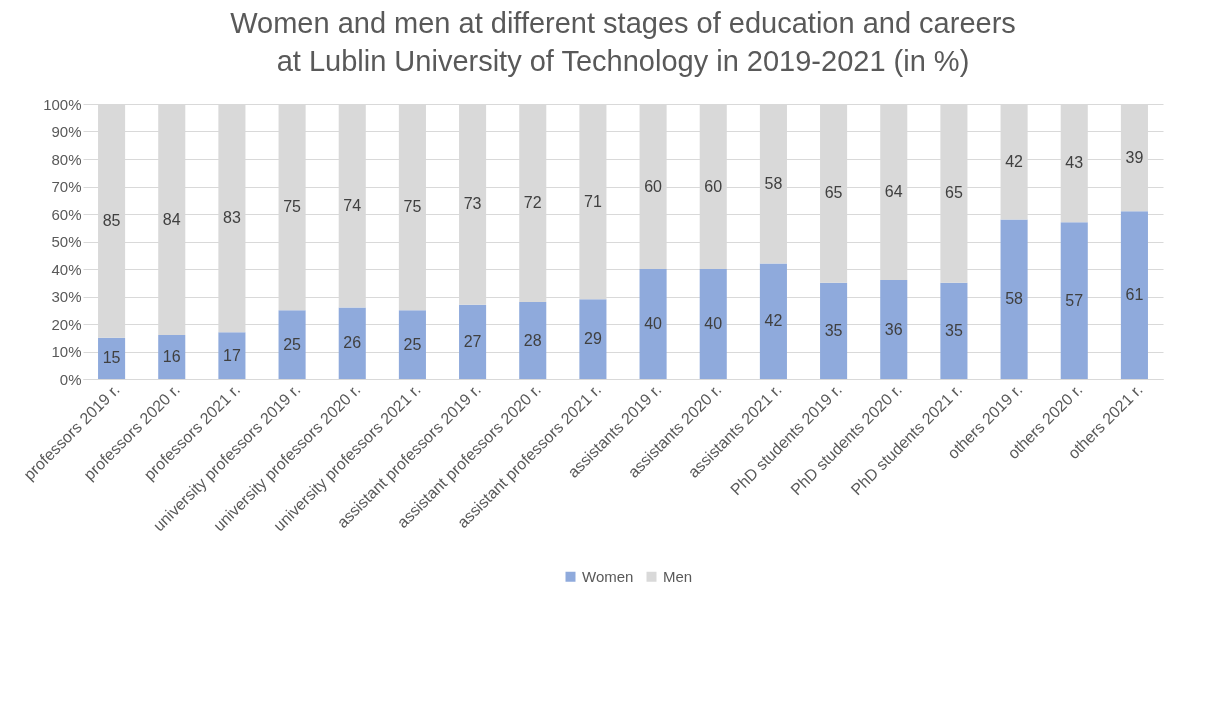 This screenshot has width=1215, height=711. Describe the element at coordinates (111, 358) in the screenshot. I see `data-label: 15` at that location.